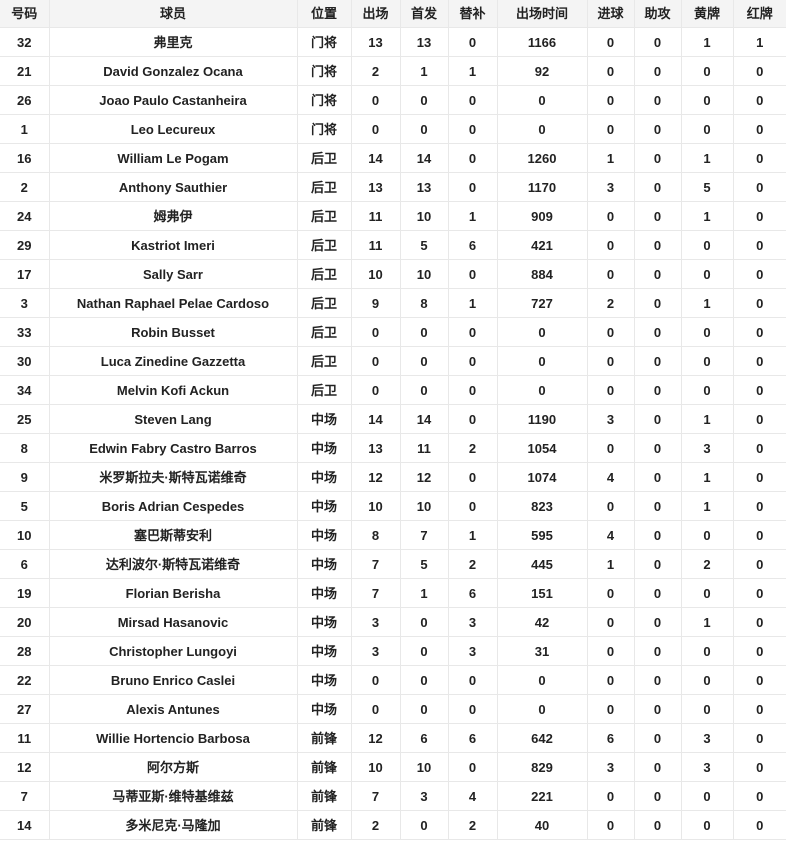  I want to click on sub-cell: 3, so click(472, 622).